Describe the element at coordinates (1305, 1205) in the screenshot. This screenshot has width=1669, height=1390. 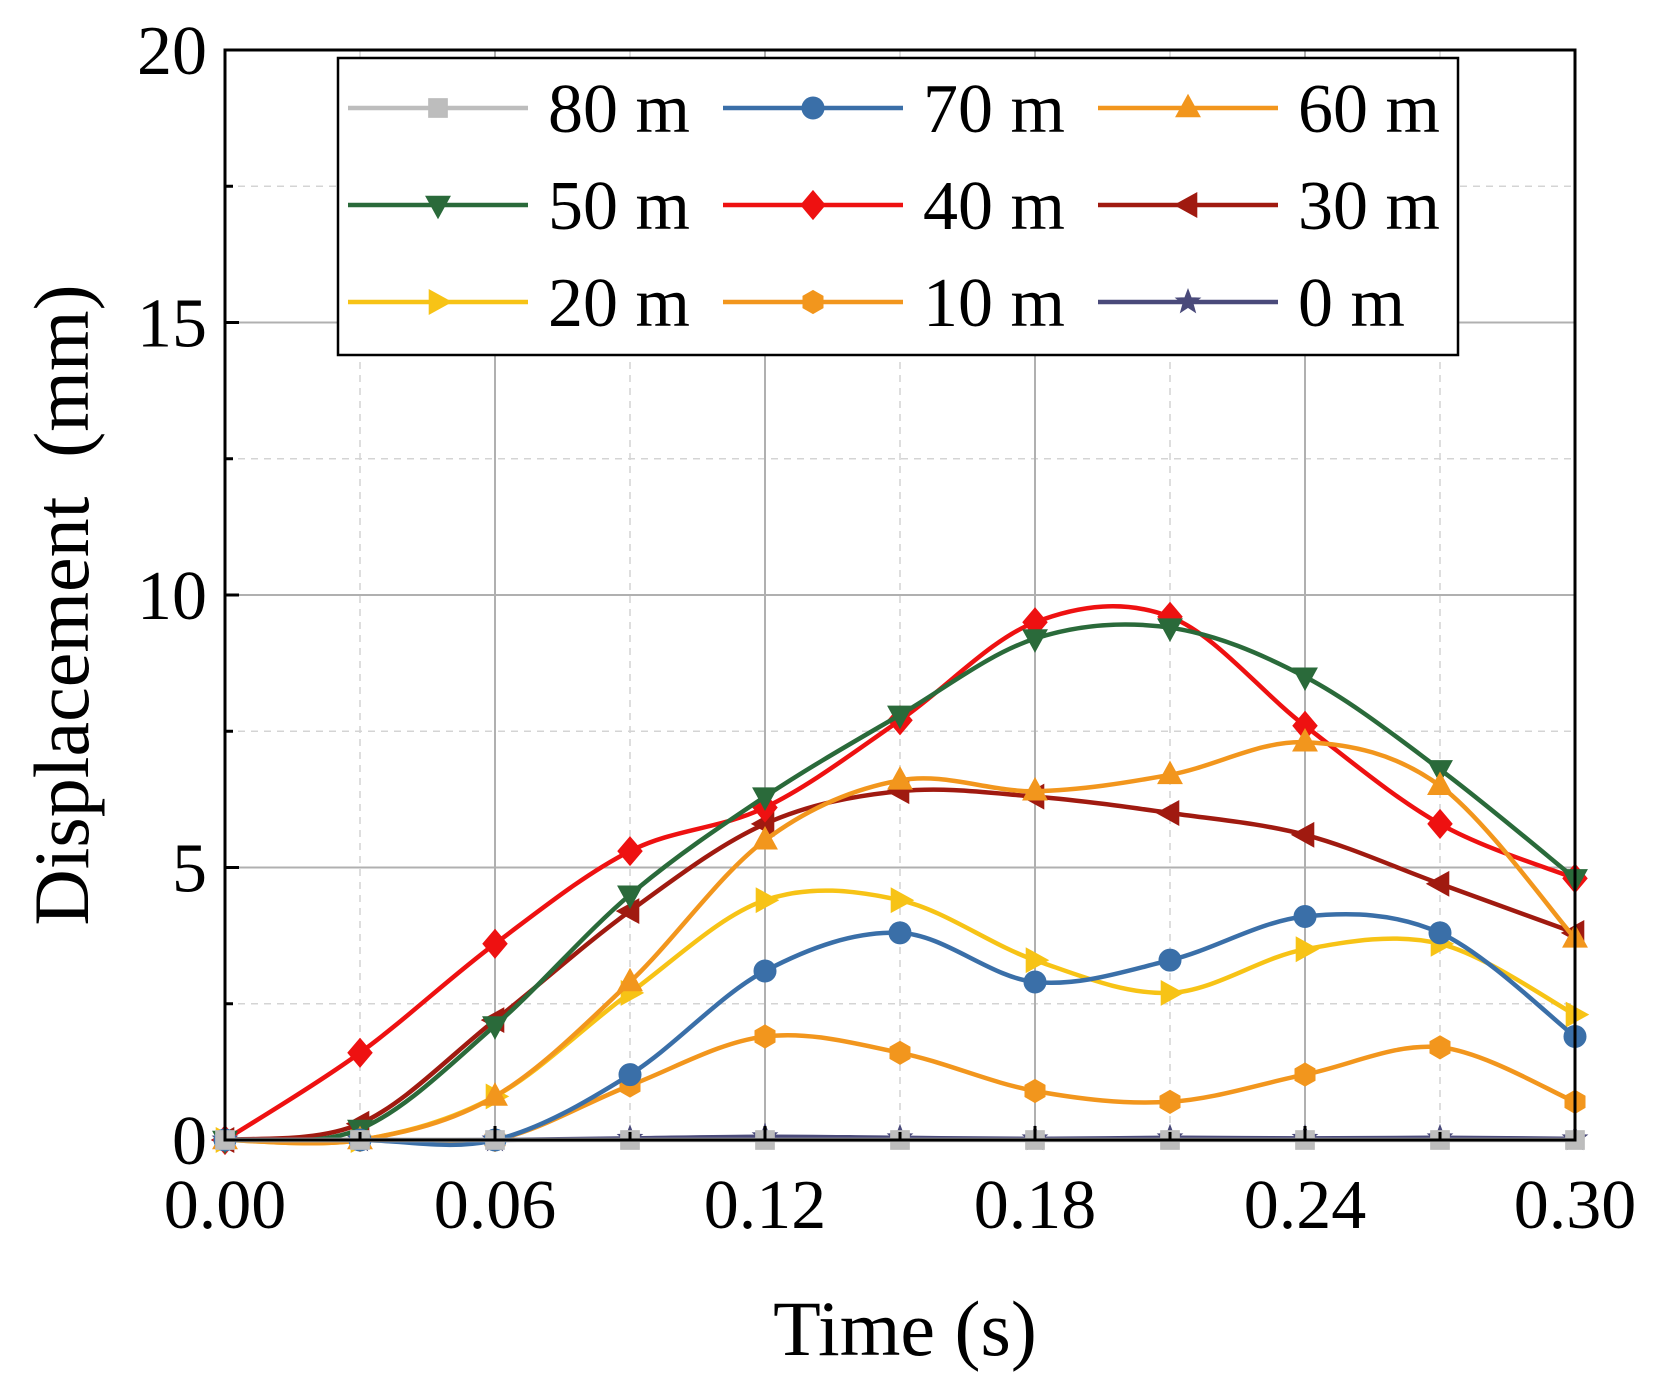
I see `x-tick-label: 0.24` at that location.